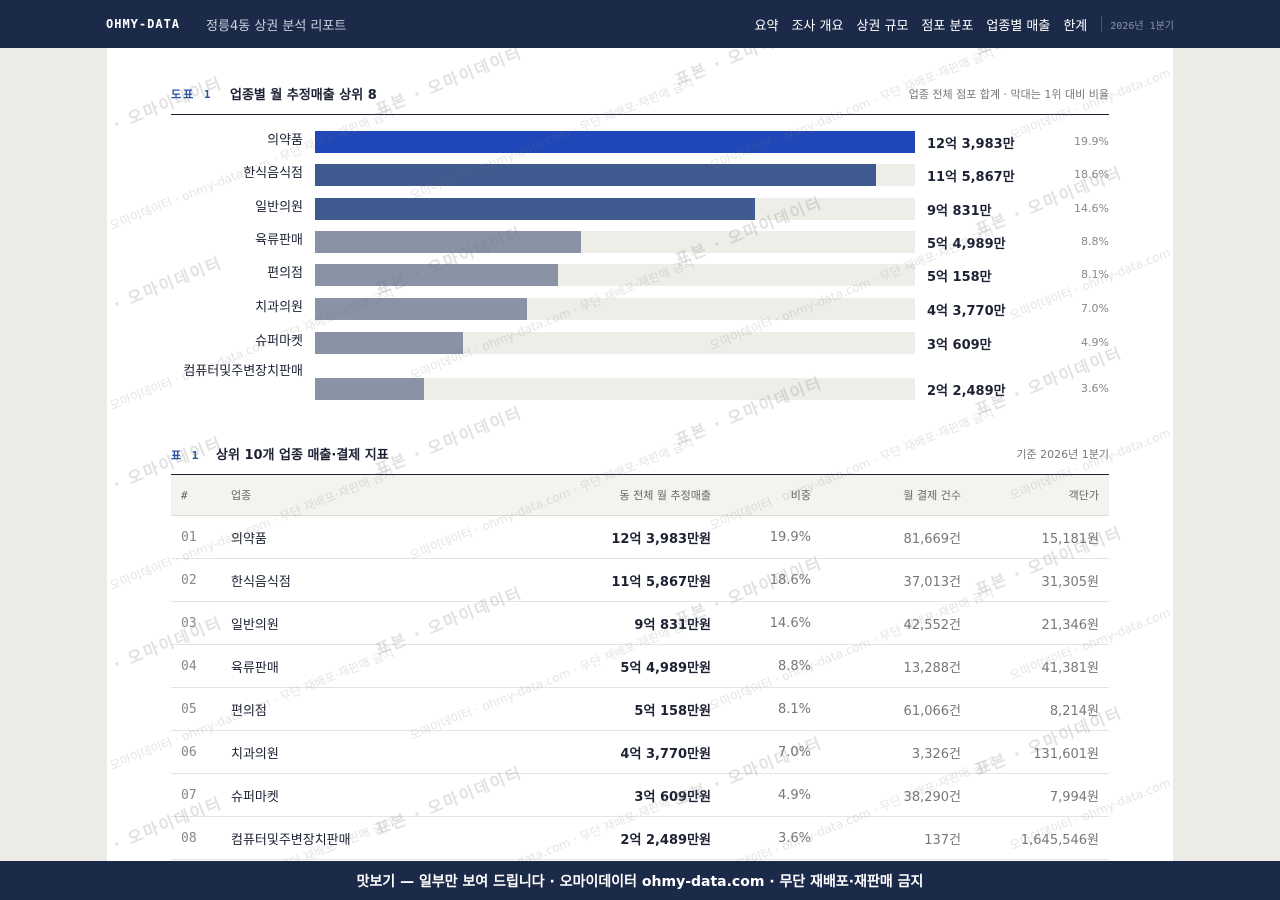 The height and width of the screenshot is (900, 1280). What do you see at coordinates (766, 26) in the screenshot?
I see `nav-link-summary: 요약` at bounding box center [766, 26].